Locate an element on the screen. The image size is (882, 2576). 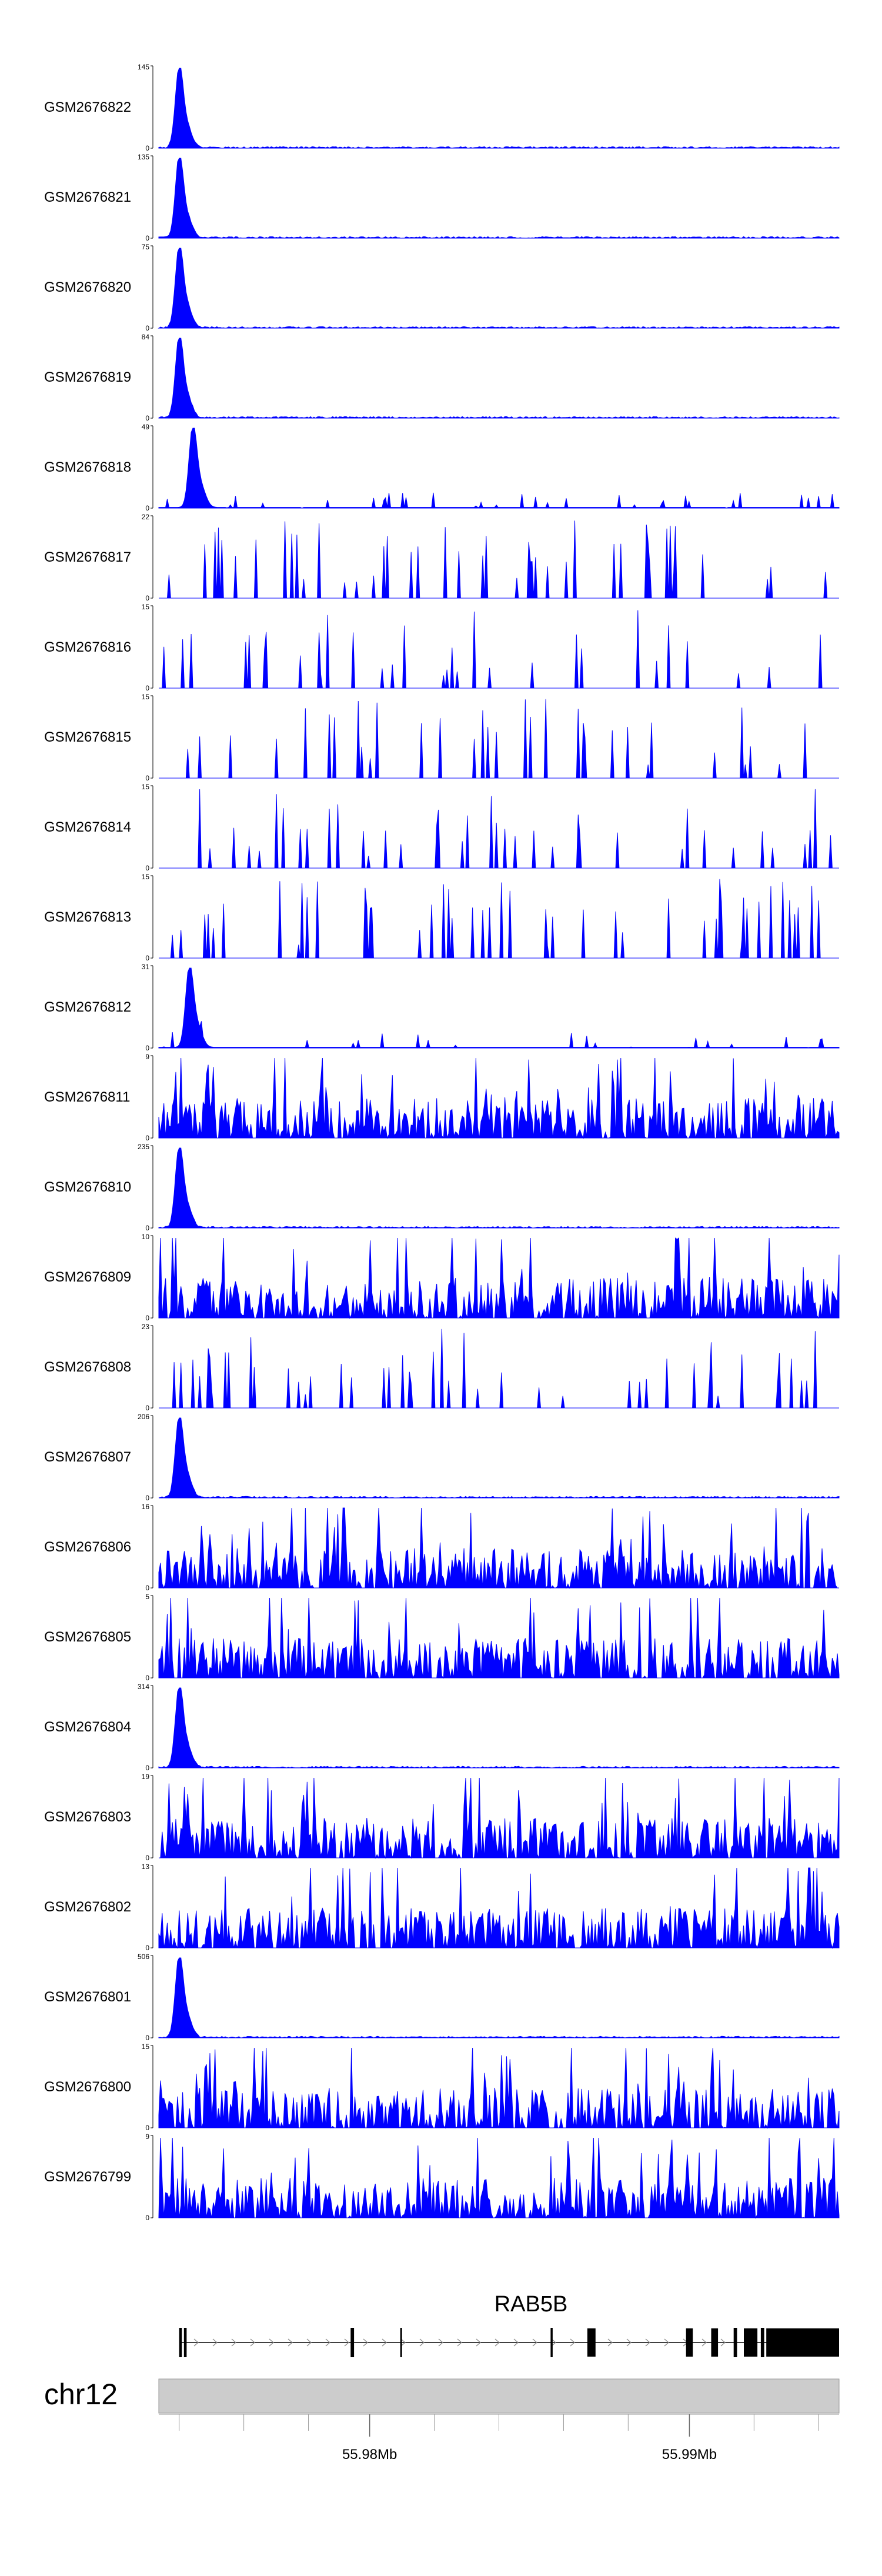
y-max-label: 9 is located at coordinates (147, 2137).